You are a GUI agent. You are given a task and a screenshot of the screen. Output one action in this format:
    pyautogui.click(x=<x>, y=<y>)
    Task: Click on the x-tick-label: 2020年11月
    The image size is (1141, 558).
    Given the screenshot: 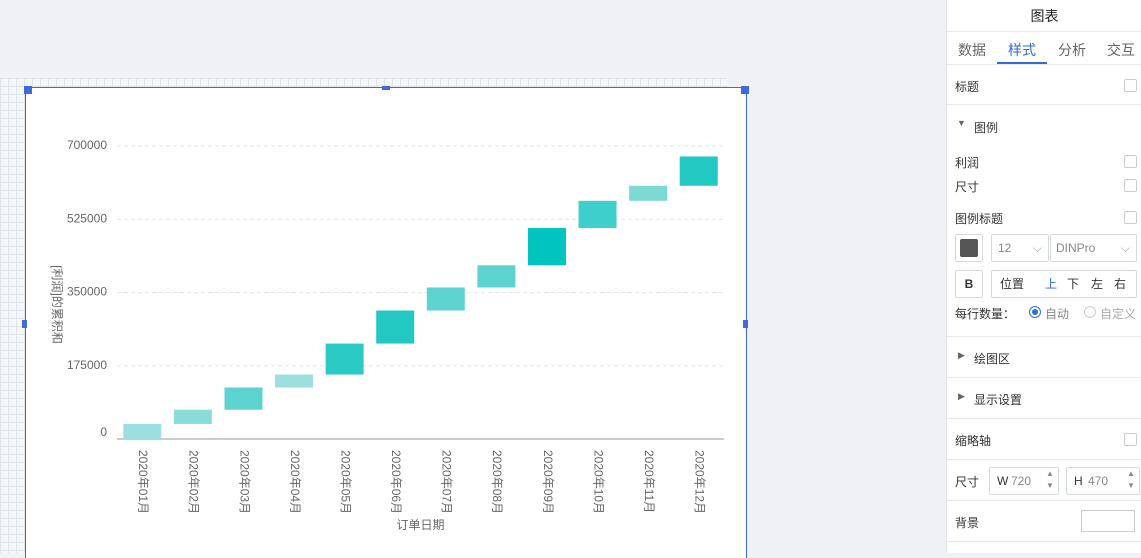 What is the action you would take?
    pyautogui.click(x=649, y=481)
    